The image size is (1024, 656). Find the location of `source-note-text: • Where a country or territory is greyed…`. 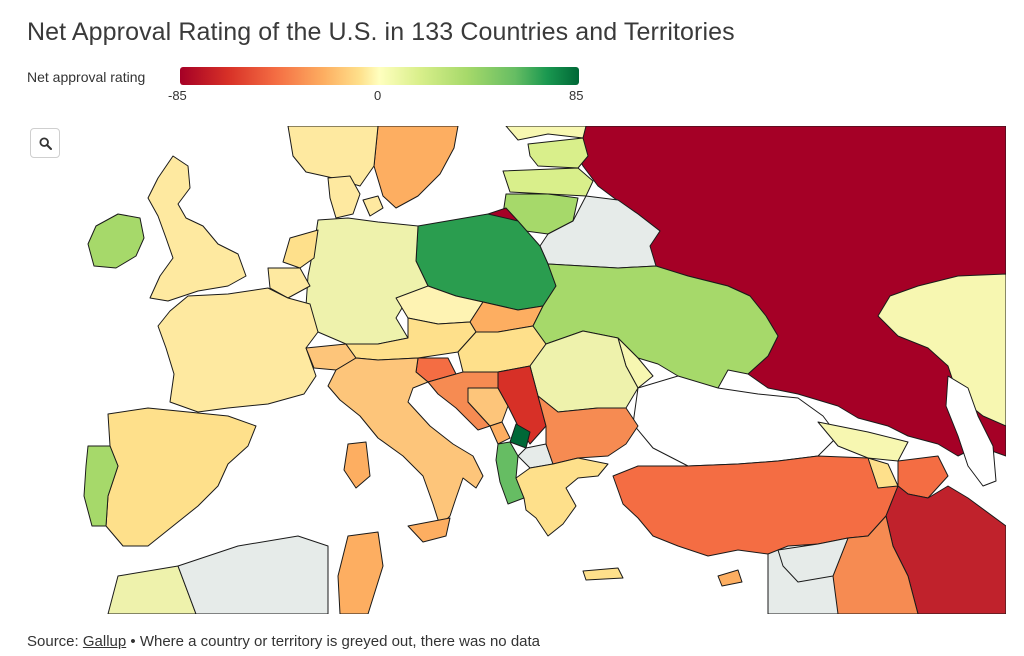

source-note-text: • Where a country or territory is greyed… is located at coordinates (333, 641).